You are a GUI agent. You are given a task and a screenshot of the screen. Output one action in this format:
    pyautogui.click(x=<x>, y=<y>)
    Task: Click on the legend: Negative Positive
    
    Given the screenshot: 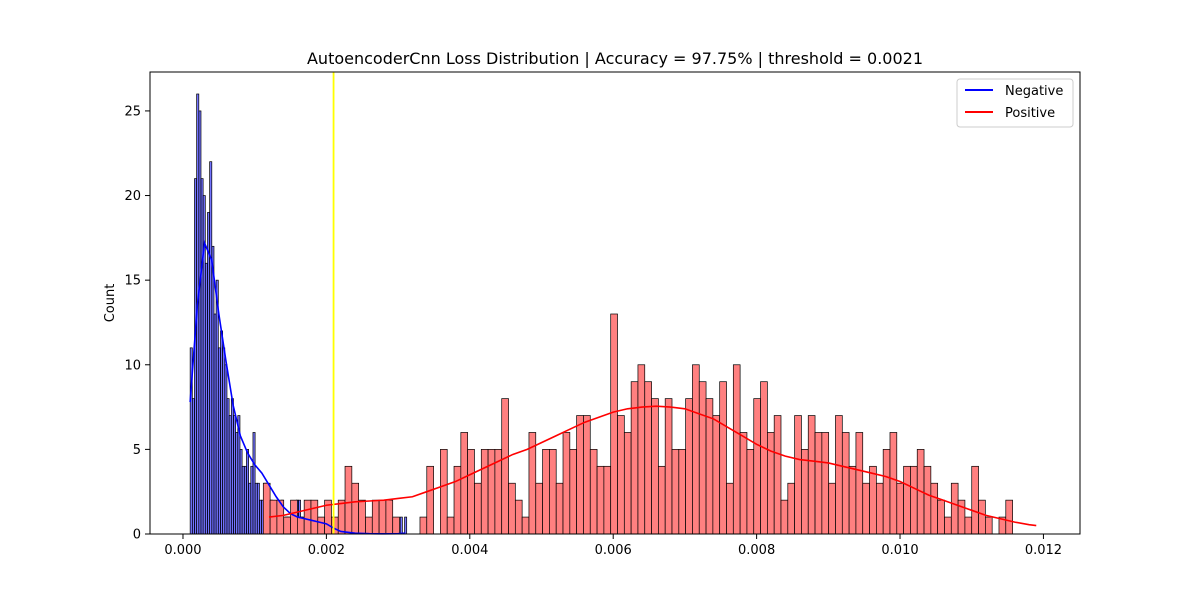 What is the action you would take?
    pyautogui.click(x=1015, y=103)
    